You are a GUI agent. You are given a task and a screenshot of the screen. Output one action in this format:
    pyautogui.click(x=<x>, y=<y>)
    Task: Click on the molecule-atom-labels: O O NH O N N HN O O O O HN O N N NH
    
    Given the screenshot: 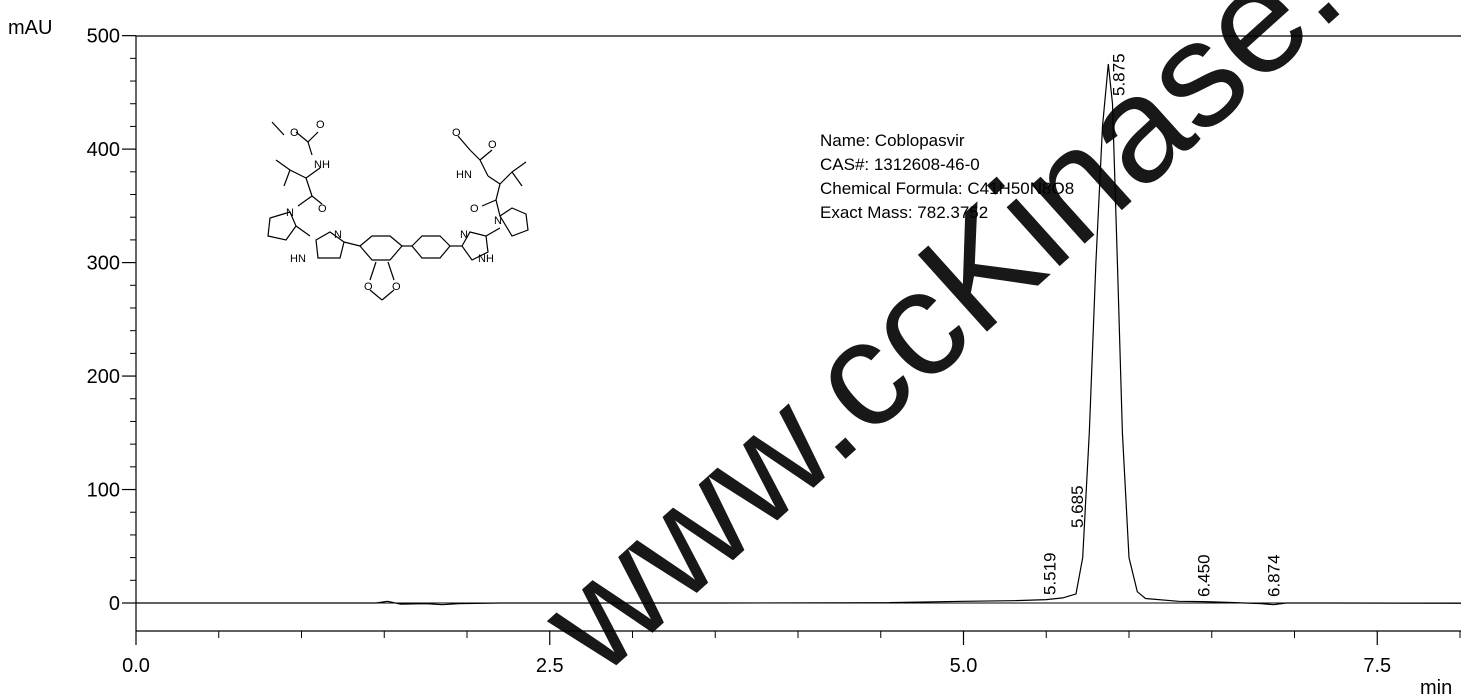 What is the action you would take?
    pyautogui.click(x=394, y=206)
    